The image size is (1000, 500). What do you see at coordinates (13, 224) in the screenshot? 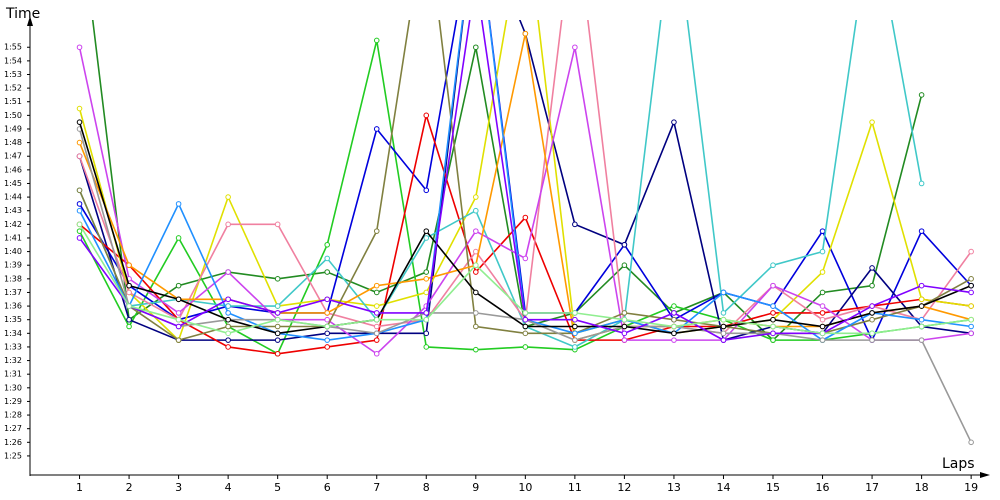
I see `y-tick-label: 1:42` at bounding box center [13, 224].